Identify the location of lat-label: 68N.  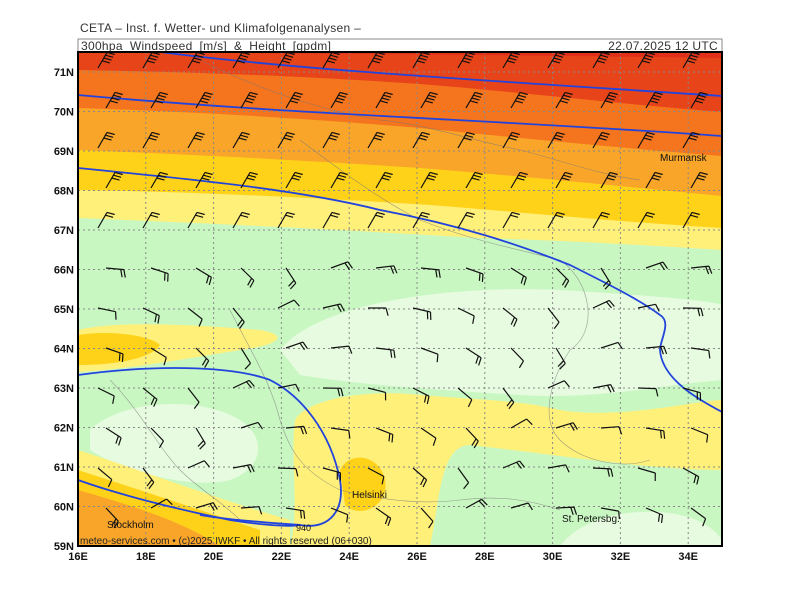
(64, 192).